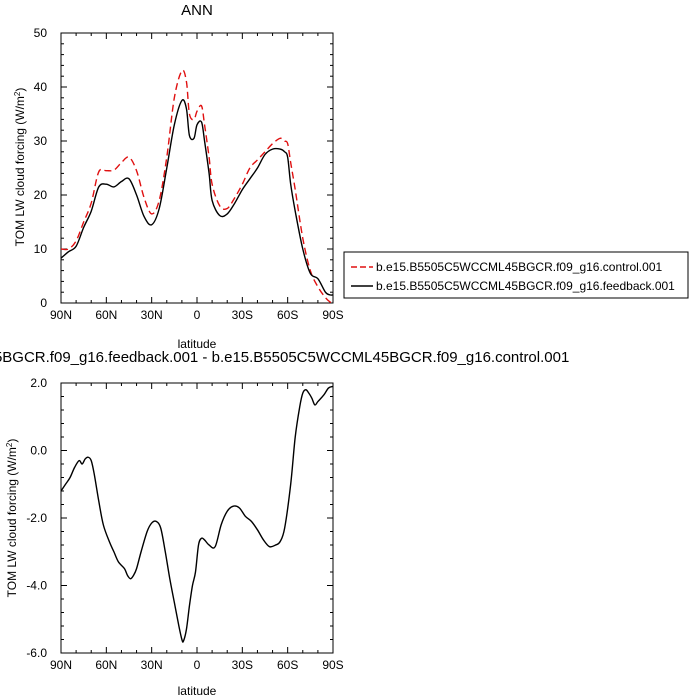 This screenshot has height=700, width=700. Describe the element at coordinates (36, 586) in the screenshot. I see `y-tick-label: -4.0` at that location.